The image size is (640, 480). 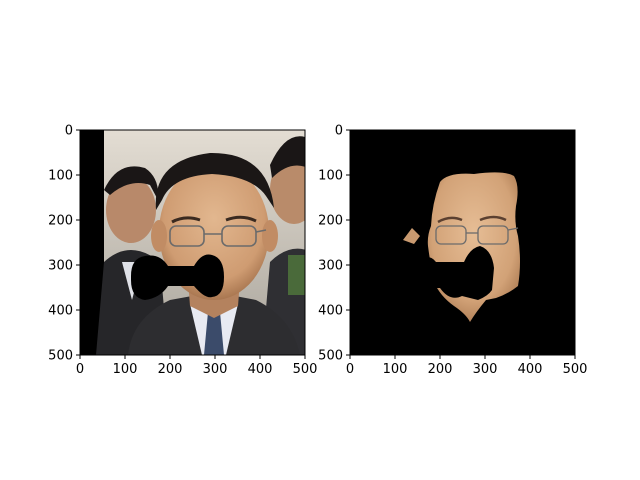 I want to click on bg-man-right-head, so click(x=287, y=190).